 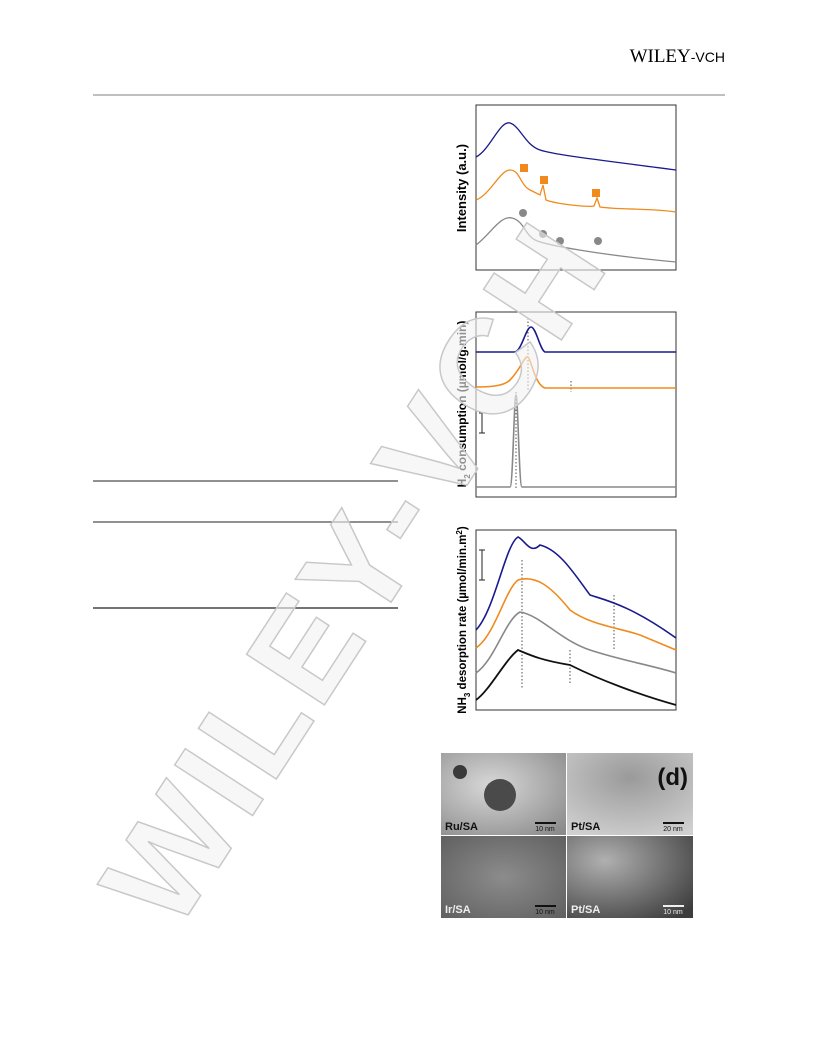 I want to click on y-label-sub: 3, so click(x=467, y=694).